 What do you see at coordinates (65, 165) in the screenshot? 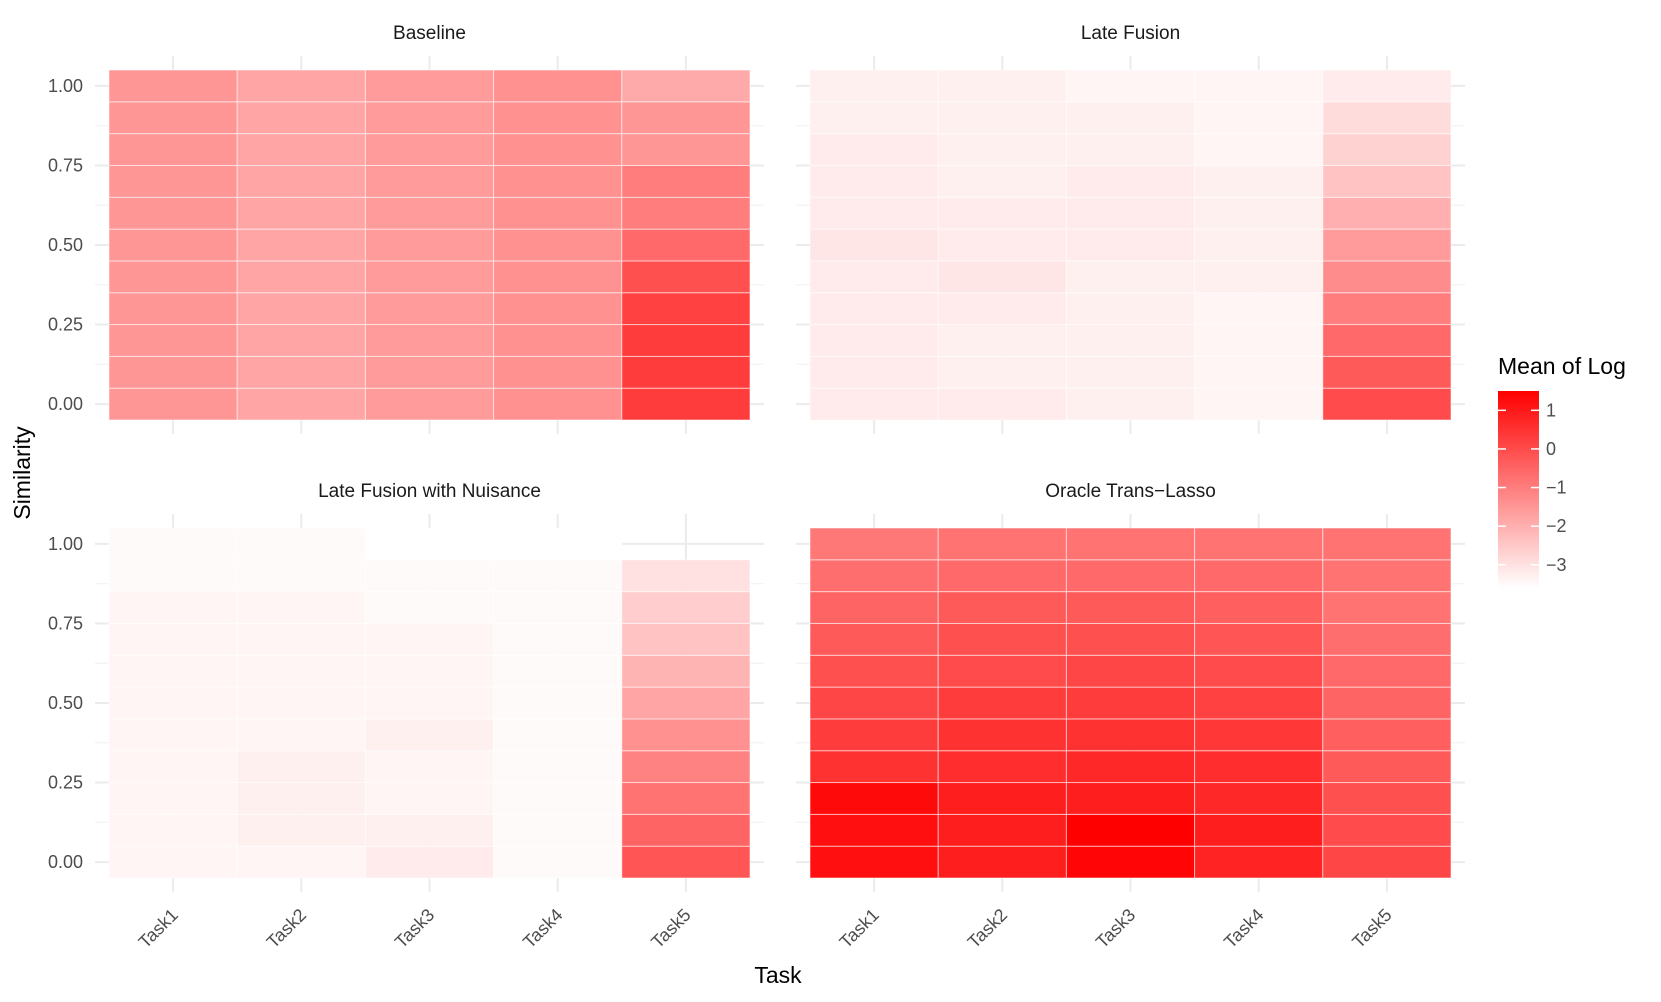
I see `y-tick-label: 0.75` at bounding box center [65, 165].